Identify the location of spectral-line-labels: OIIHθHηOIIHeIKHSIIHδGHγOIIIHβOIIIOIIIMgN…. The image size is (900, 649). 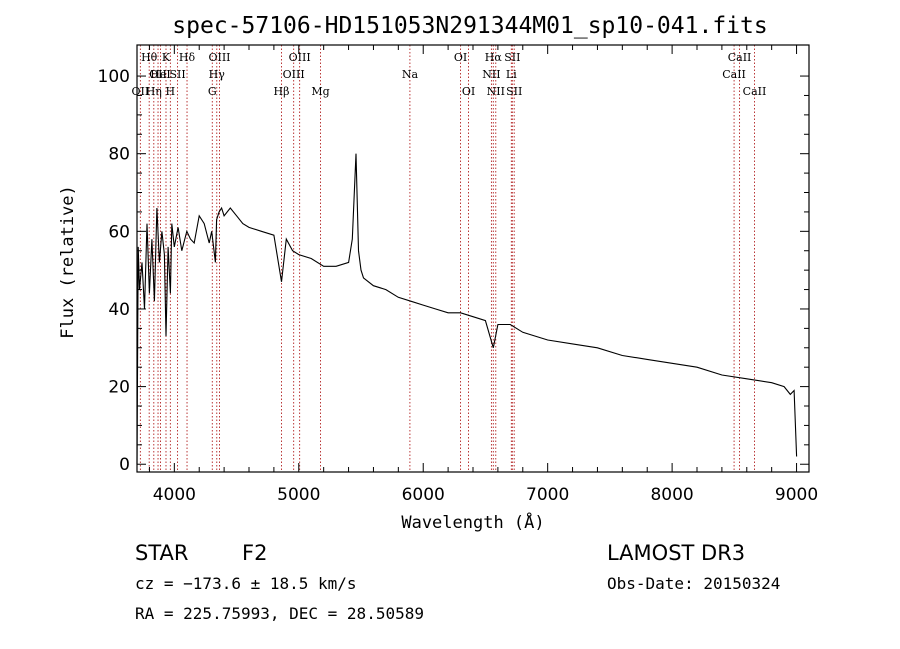
(449, 74).